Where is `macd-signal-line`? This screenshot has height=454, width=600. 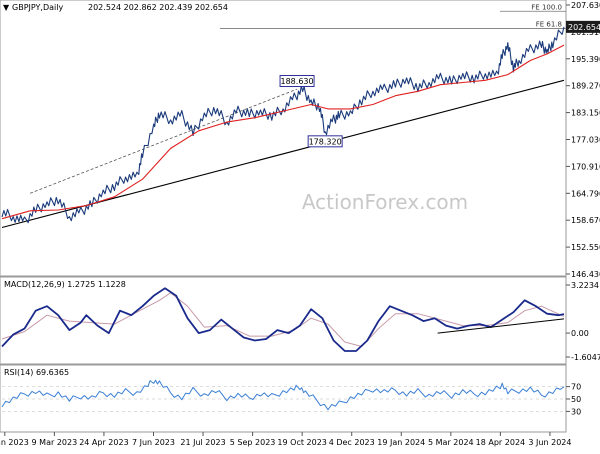 macd-signal-line is located at coordinates (283, 319).